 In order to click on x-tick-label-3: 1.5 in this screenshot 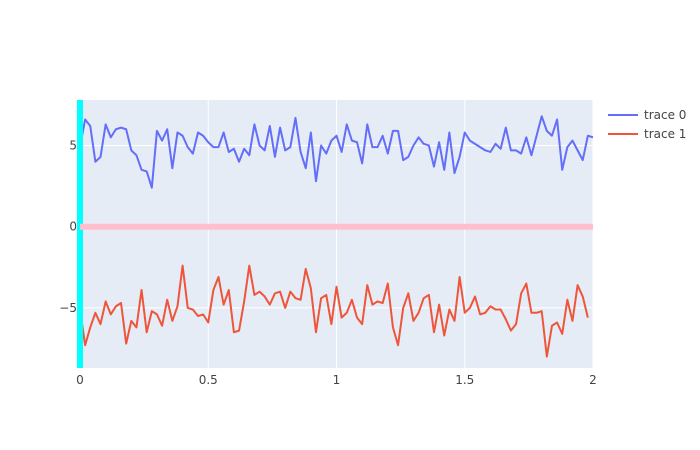, I will do `click(464, 380)`.